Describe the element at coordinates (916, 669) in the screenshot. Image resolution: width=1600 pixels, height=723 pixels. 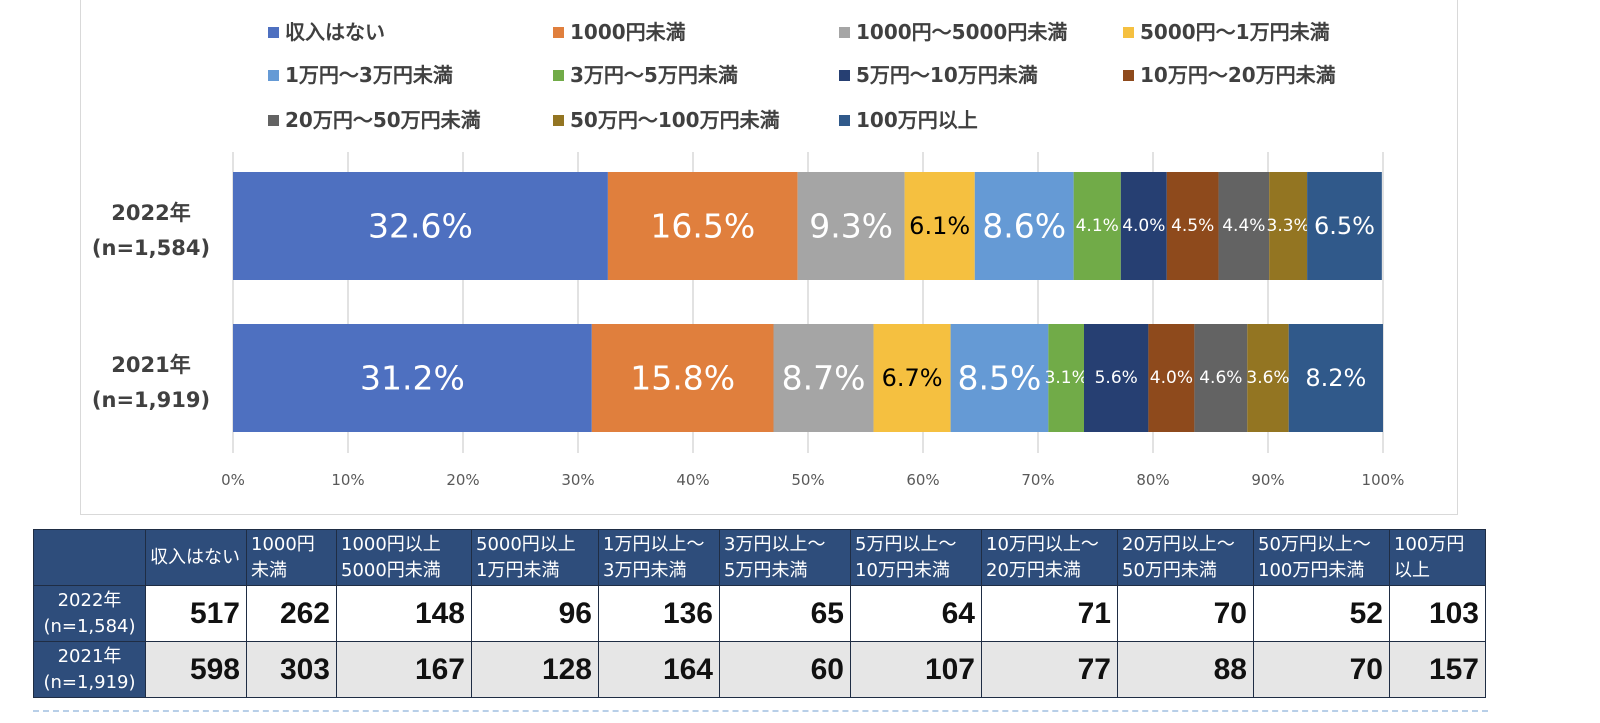
I see `table-cell: 107` at that location.